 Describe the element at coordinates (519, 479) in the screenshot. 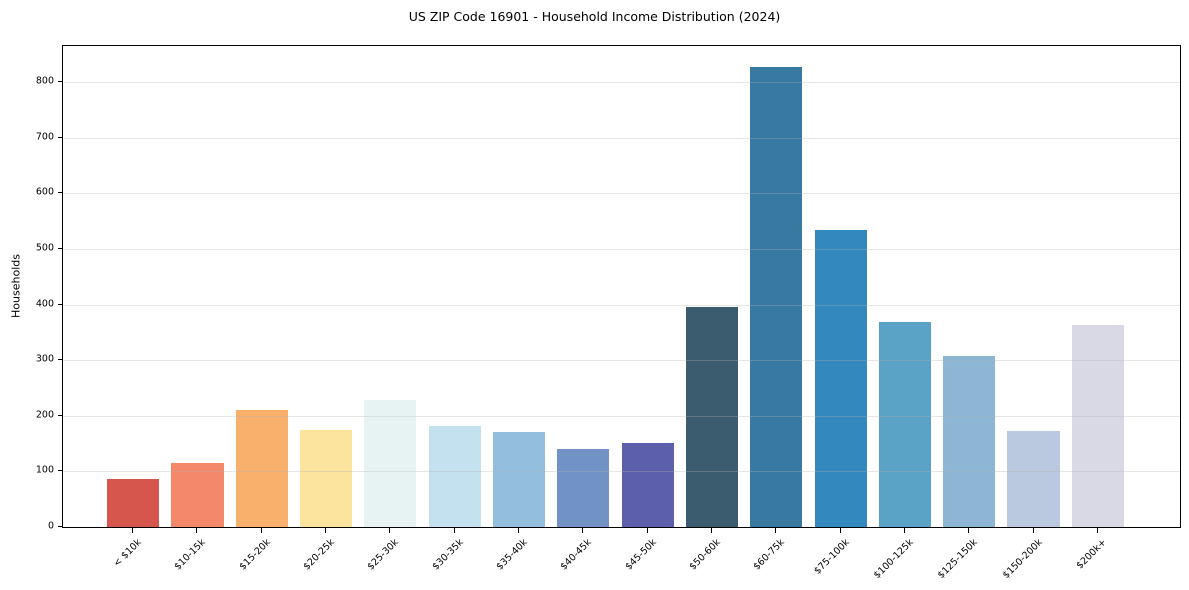

I see `bar-$35-40k` at that location.